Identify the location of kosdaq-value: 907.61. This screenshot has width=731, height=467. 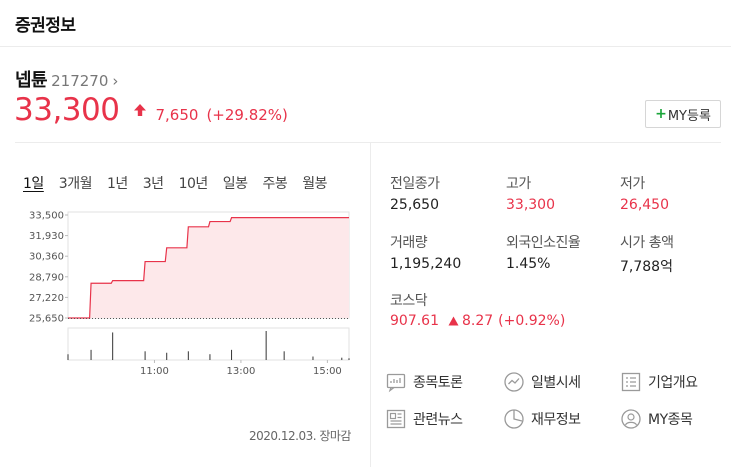
(414, 321).